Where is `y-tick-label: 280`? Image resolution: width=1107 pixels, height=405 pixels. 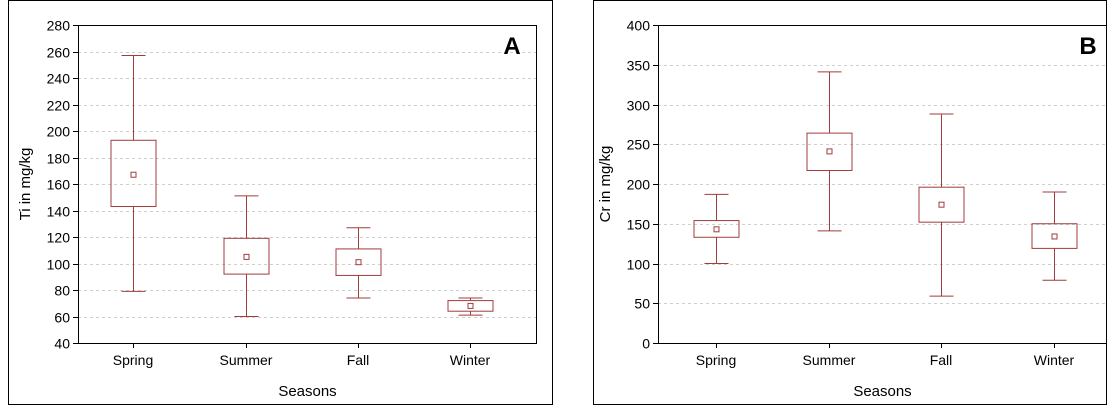
y-tick-label: 280 is located at coordinates (59, 26).